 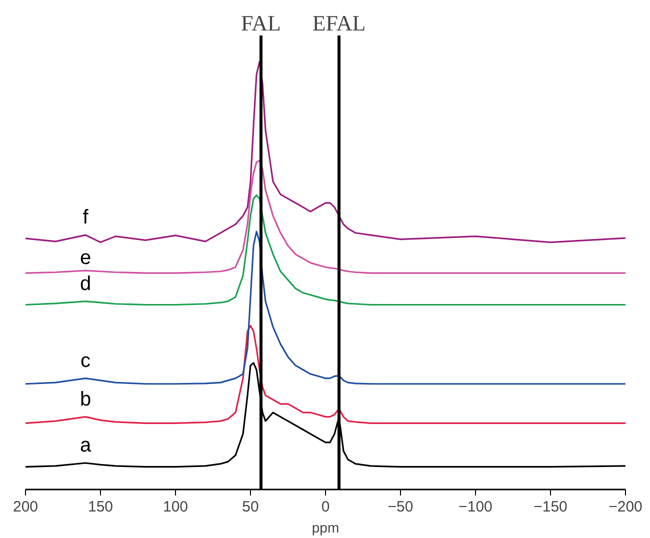 What do you see at coordinates (551, 507) in the screenshot?
I see `x-tick-label: −150` at bounding box center [551, 507].